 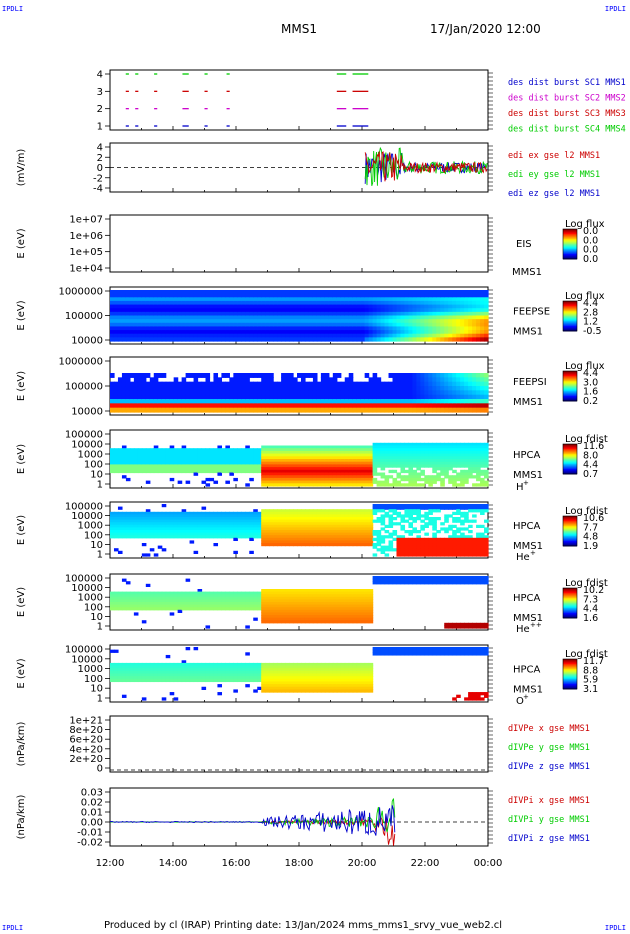 I want to click on y-tick-label: 10000, so click(x=87, y=516).